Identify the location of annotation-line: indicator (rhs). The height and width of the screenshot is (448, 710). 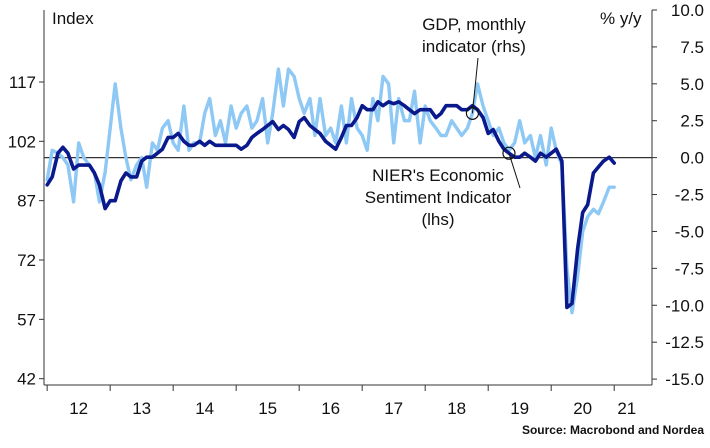
(474, 46).